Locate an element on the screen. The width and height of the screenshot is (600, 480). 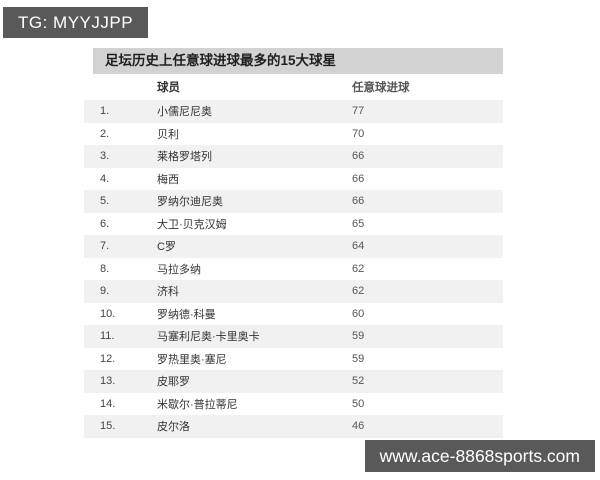
table-row: 7. C罗 64 is located at coordinates (293, 246).